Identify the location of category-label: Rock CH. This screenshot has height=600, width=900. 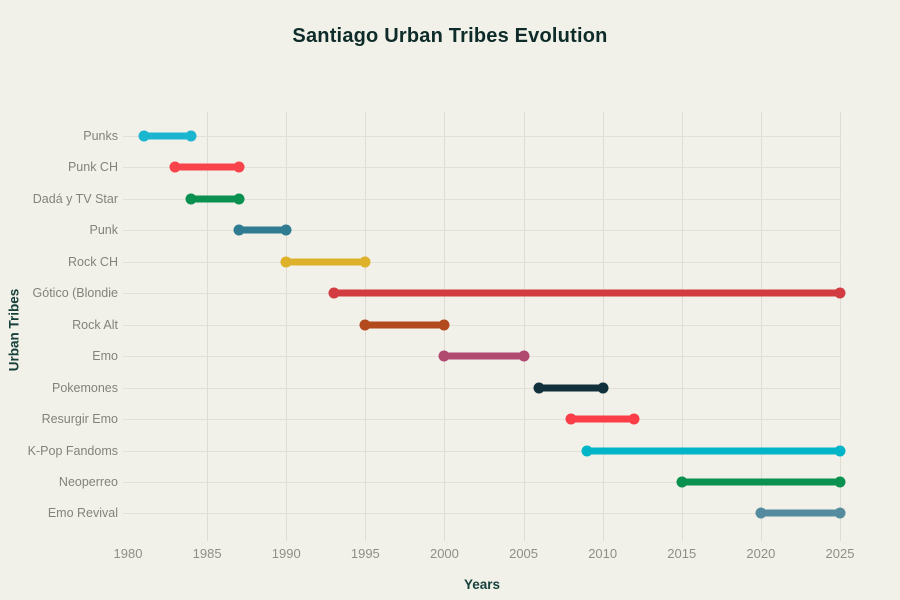
(92, 261).